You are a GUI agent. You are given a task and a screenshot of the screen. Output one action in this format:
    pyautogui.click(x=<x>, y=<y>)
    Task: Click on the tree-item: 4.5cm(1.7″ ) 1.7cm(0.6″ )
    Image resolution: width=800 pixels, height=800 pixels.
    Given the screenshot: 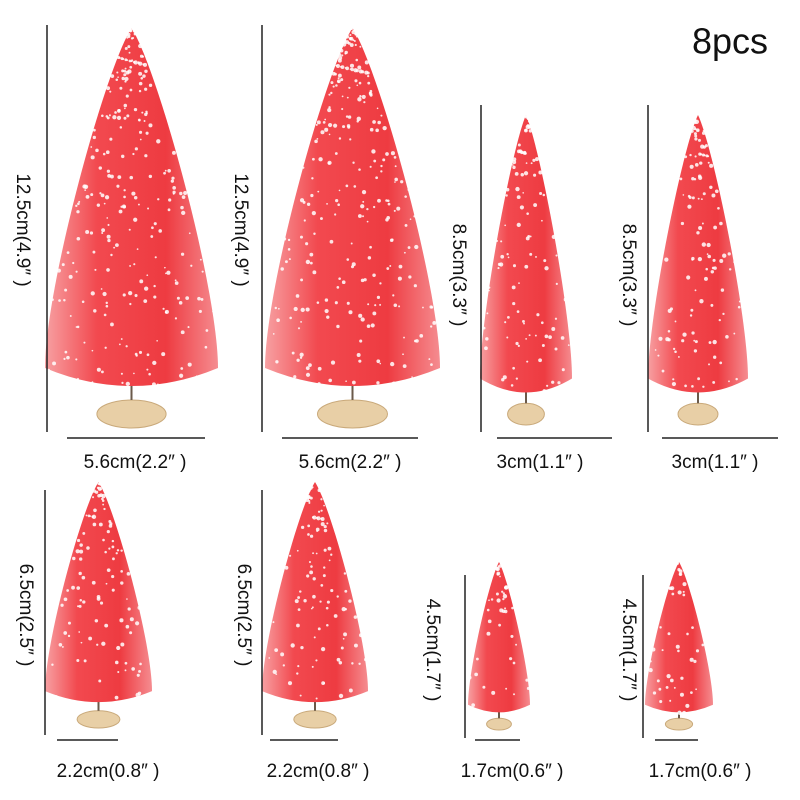 What is the action you would take?
    pyautogui.click(x=684, y=671)
    